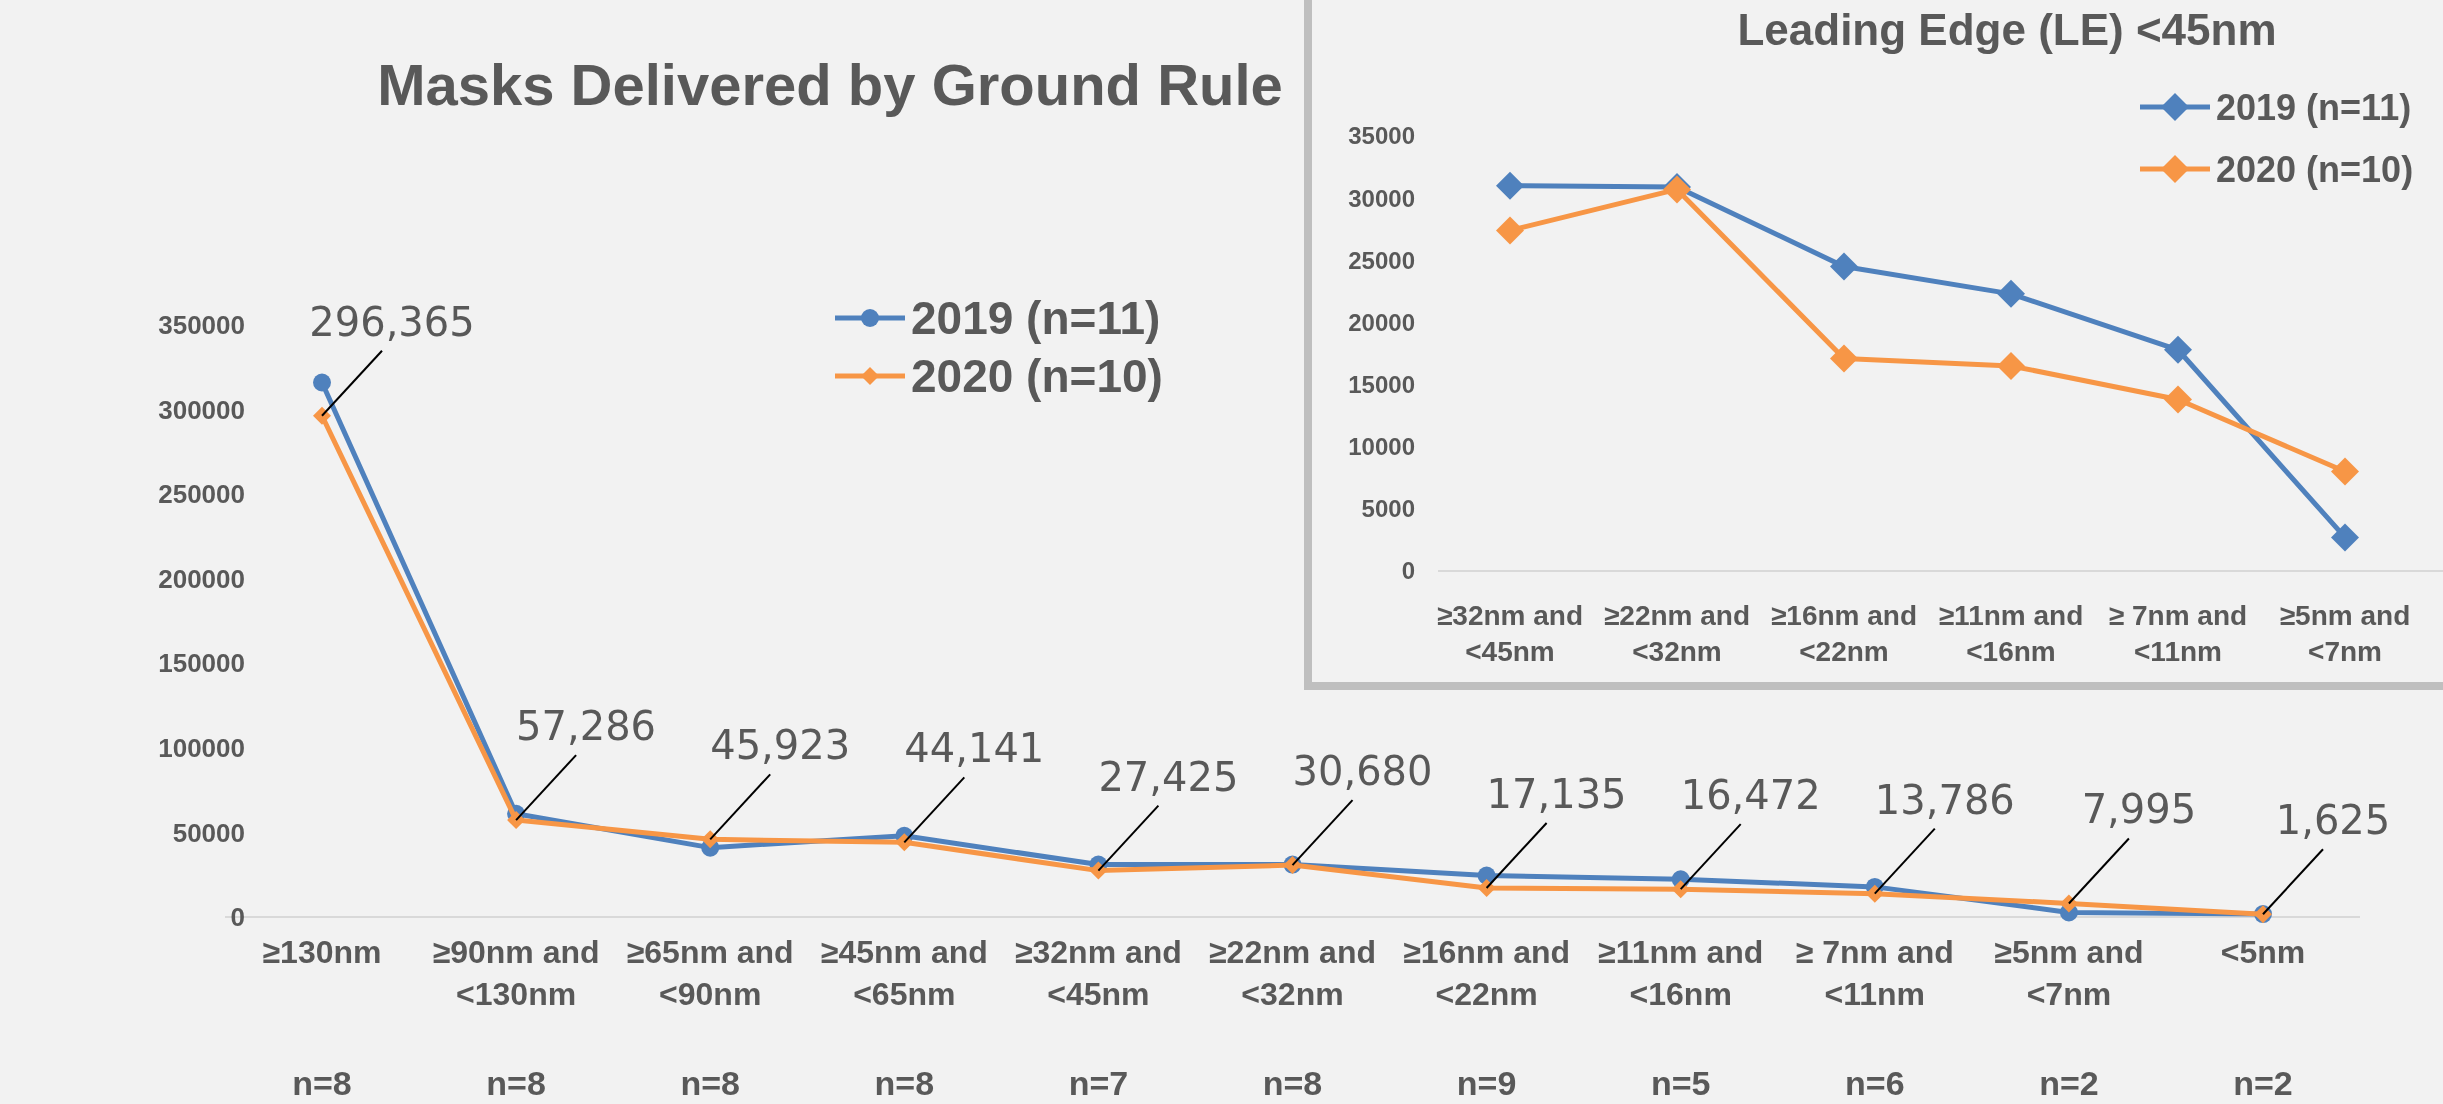 The image size is (2443, 1104). What do you see at coordinates (201, 578) in the screenshot?
I see `y-tick-label: 200000` at bounding box center [201, 578].